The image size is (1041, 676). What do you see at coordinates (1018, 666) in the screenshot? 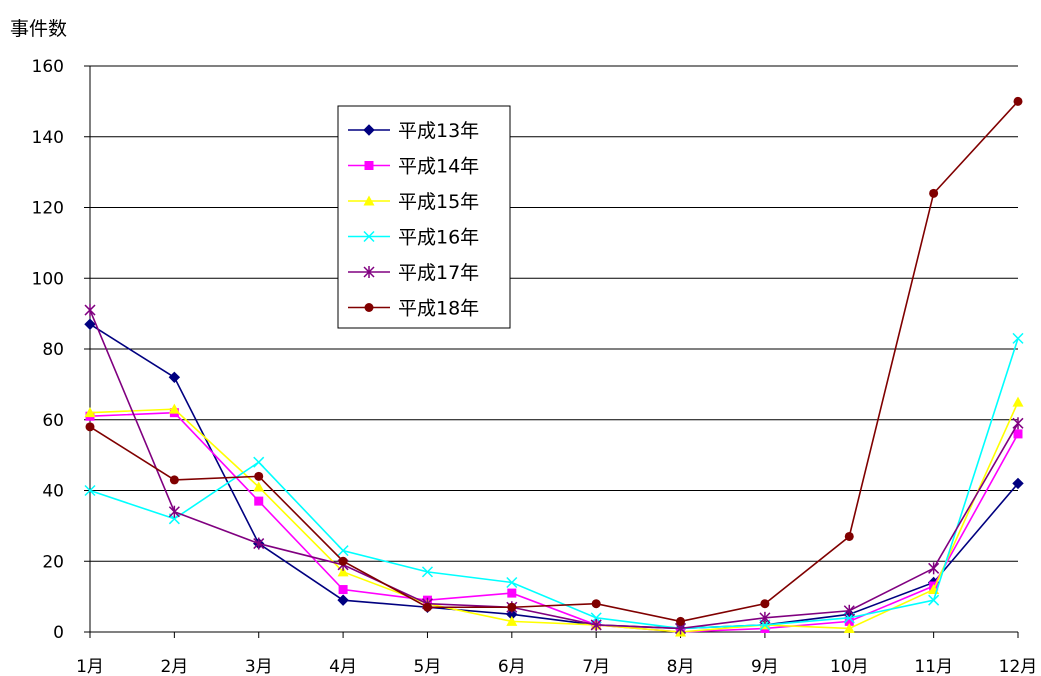
I see `x-tick-label: 12月` at bounding box center [1018, 666].